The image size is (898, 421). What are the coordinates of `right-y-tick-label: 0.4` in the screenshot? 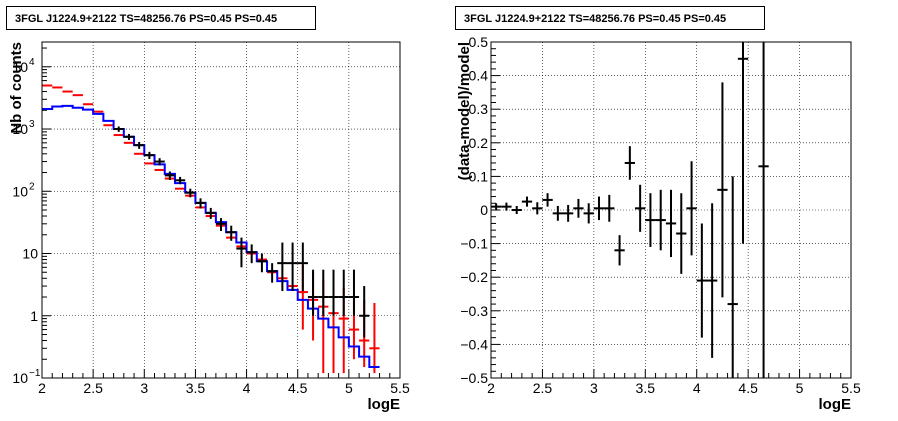 It's located at (479, 76).